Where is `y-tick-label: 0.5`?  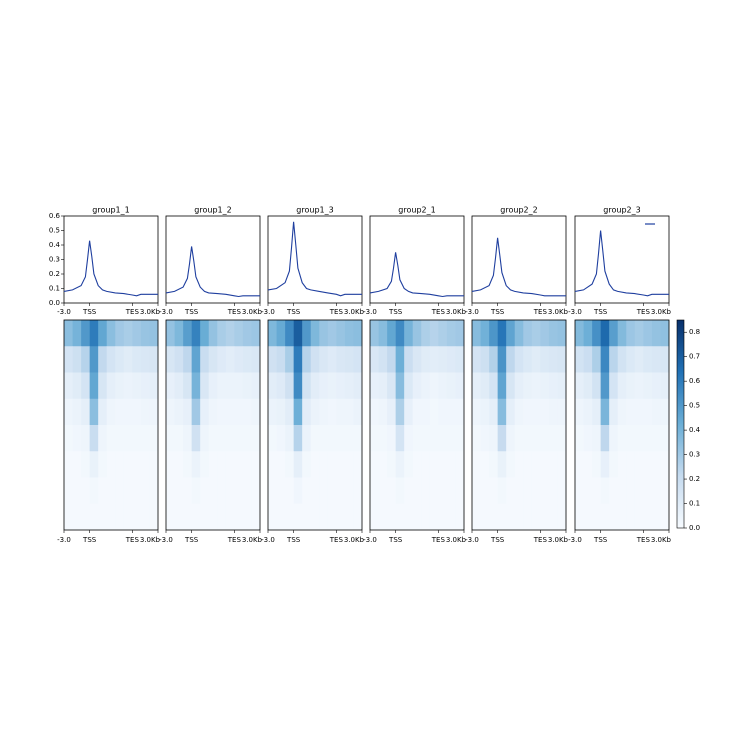
y-tick-label: 0.5 is located at coordinates (54, 231).